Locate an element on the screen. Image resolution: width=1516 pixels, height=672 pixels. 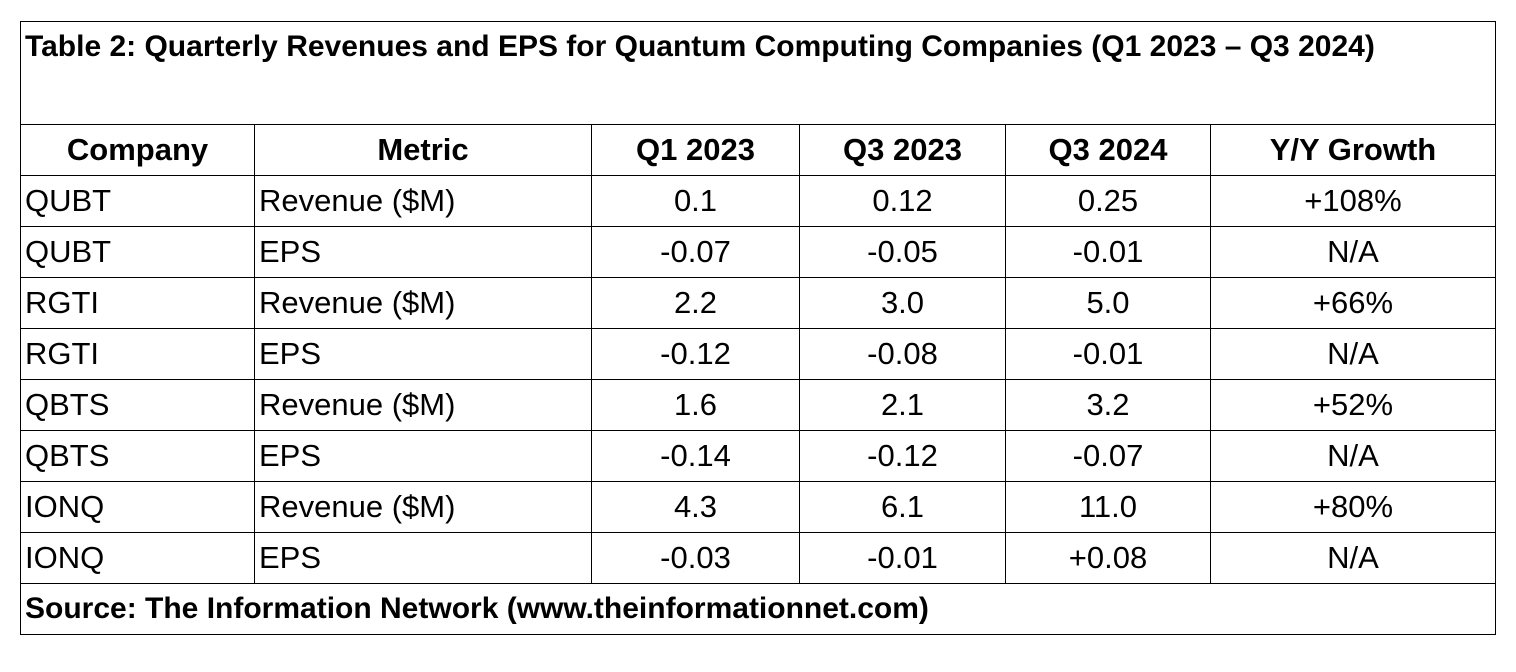
column-header-yy-growth: Y/Y Growth is located at coordinates (1353, 150).